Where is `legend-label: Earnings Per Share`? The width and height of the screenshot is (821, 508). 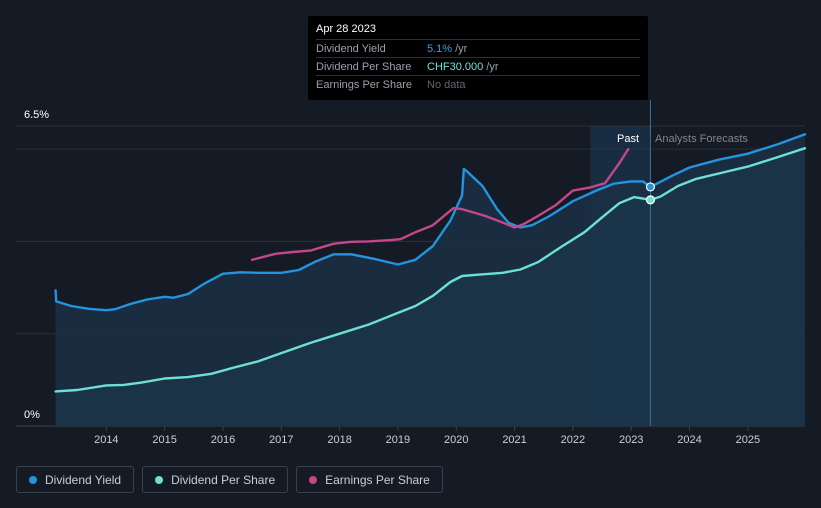 legend-label: Earnings Per Share is located at coordinates (377, 479).